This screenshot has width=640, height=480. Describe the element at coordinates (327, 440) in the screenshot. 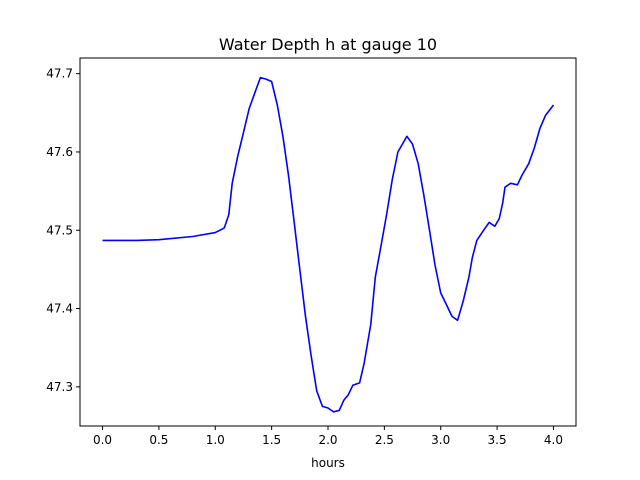

I see `x-tick-label: 2.0` at that location.